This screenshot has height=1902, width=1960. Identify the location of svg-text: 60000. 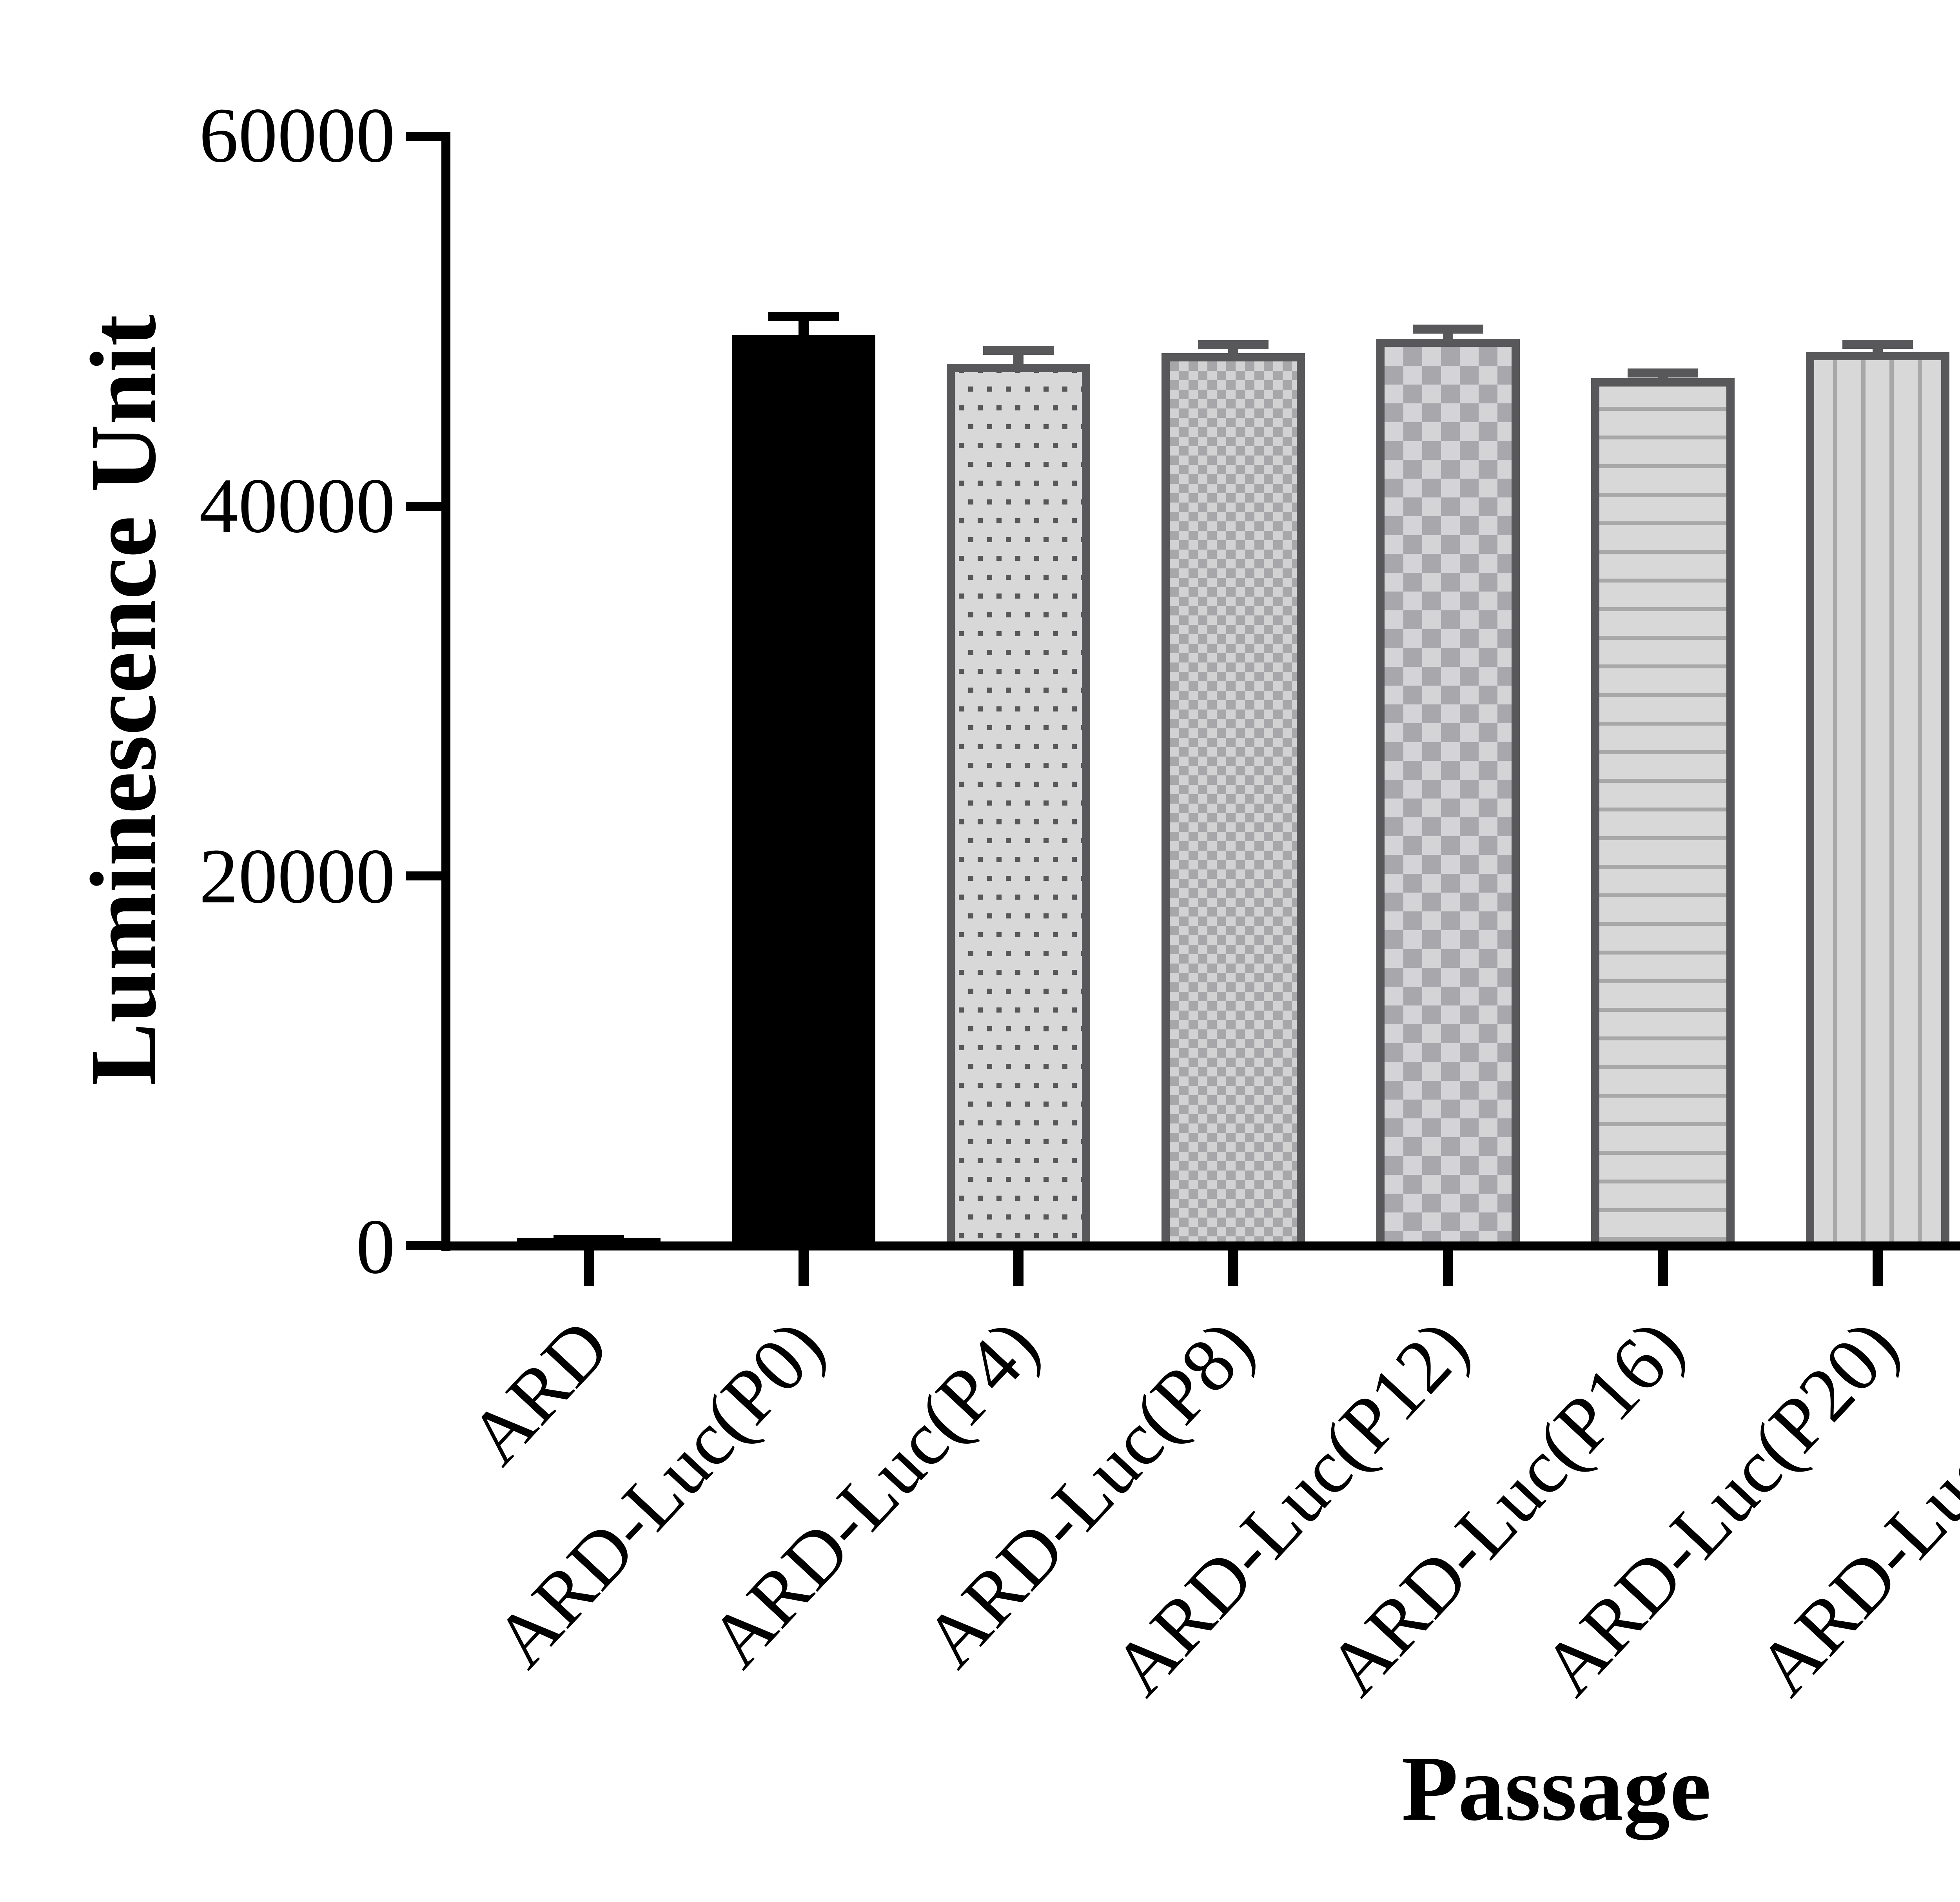
(297, 136).